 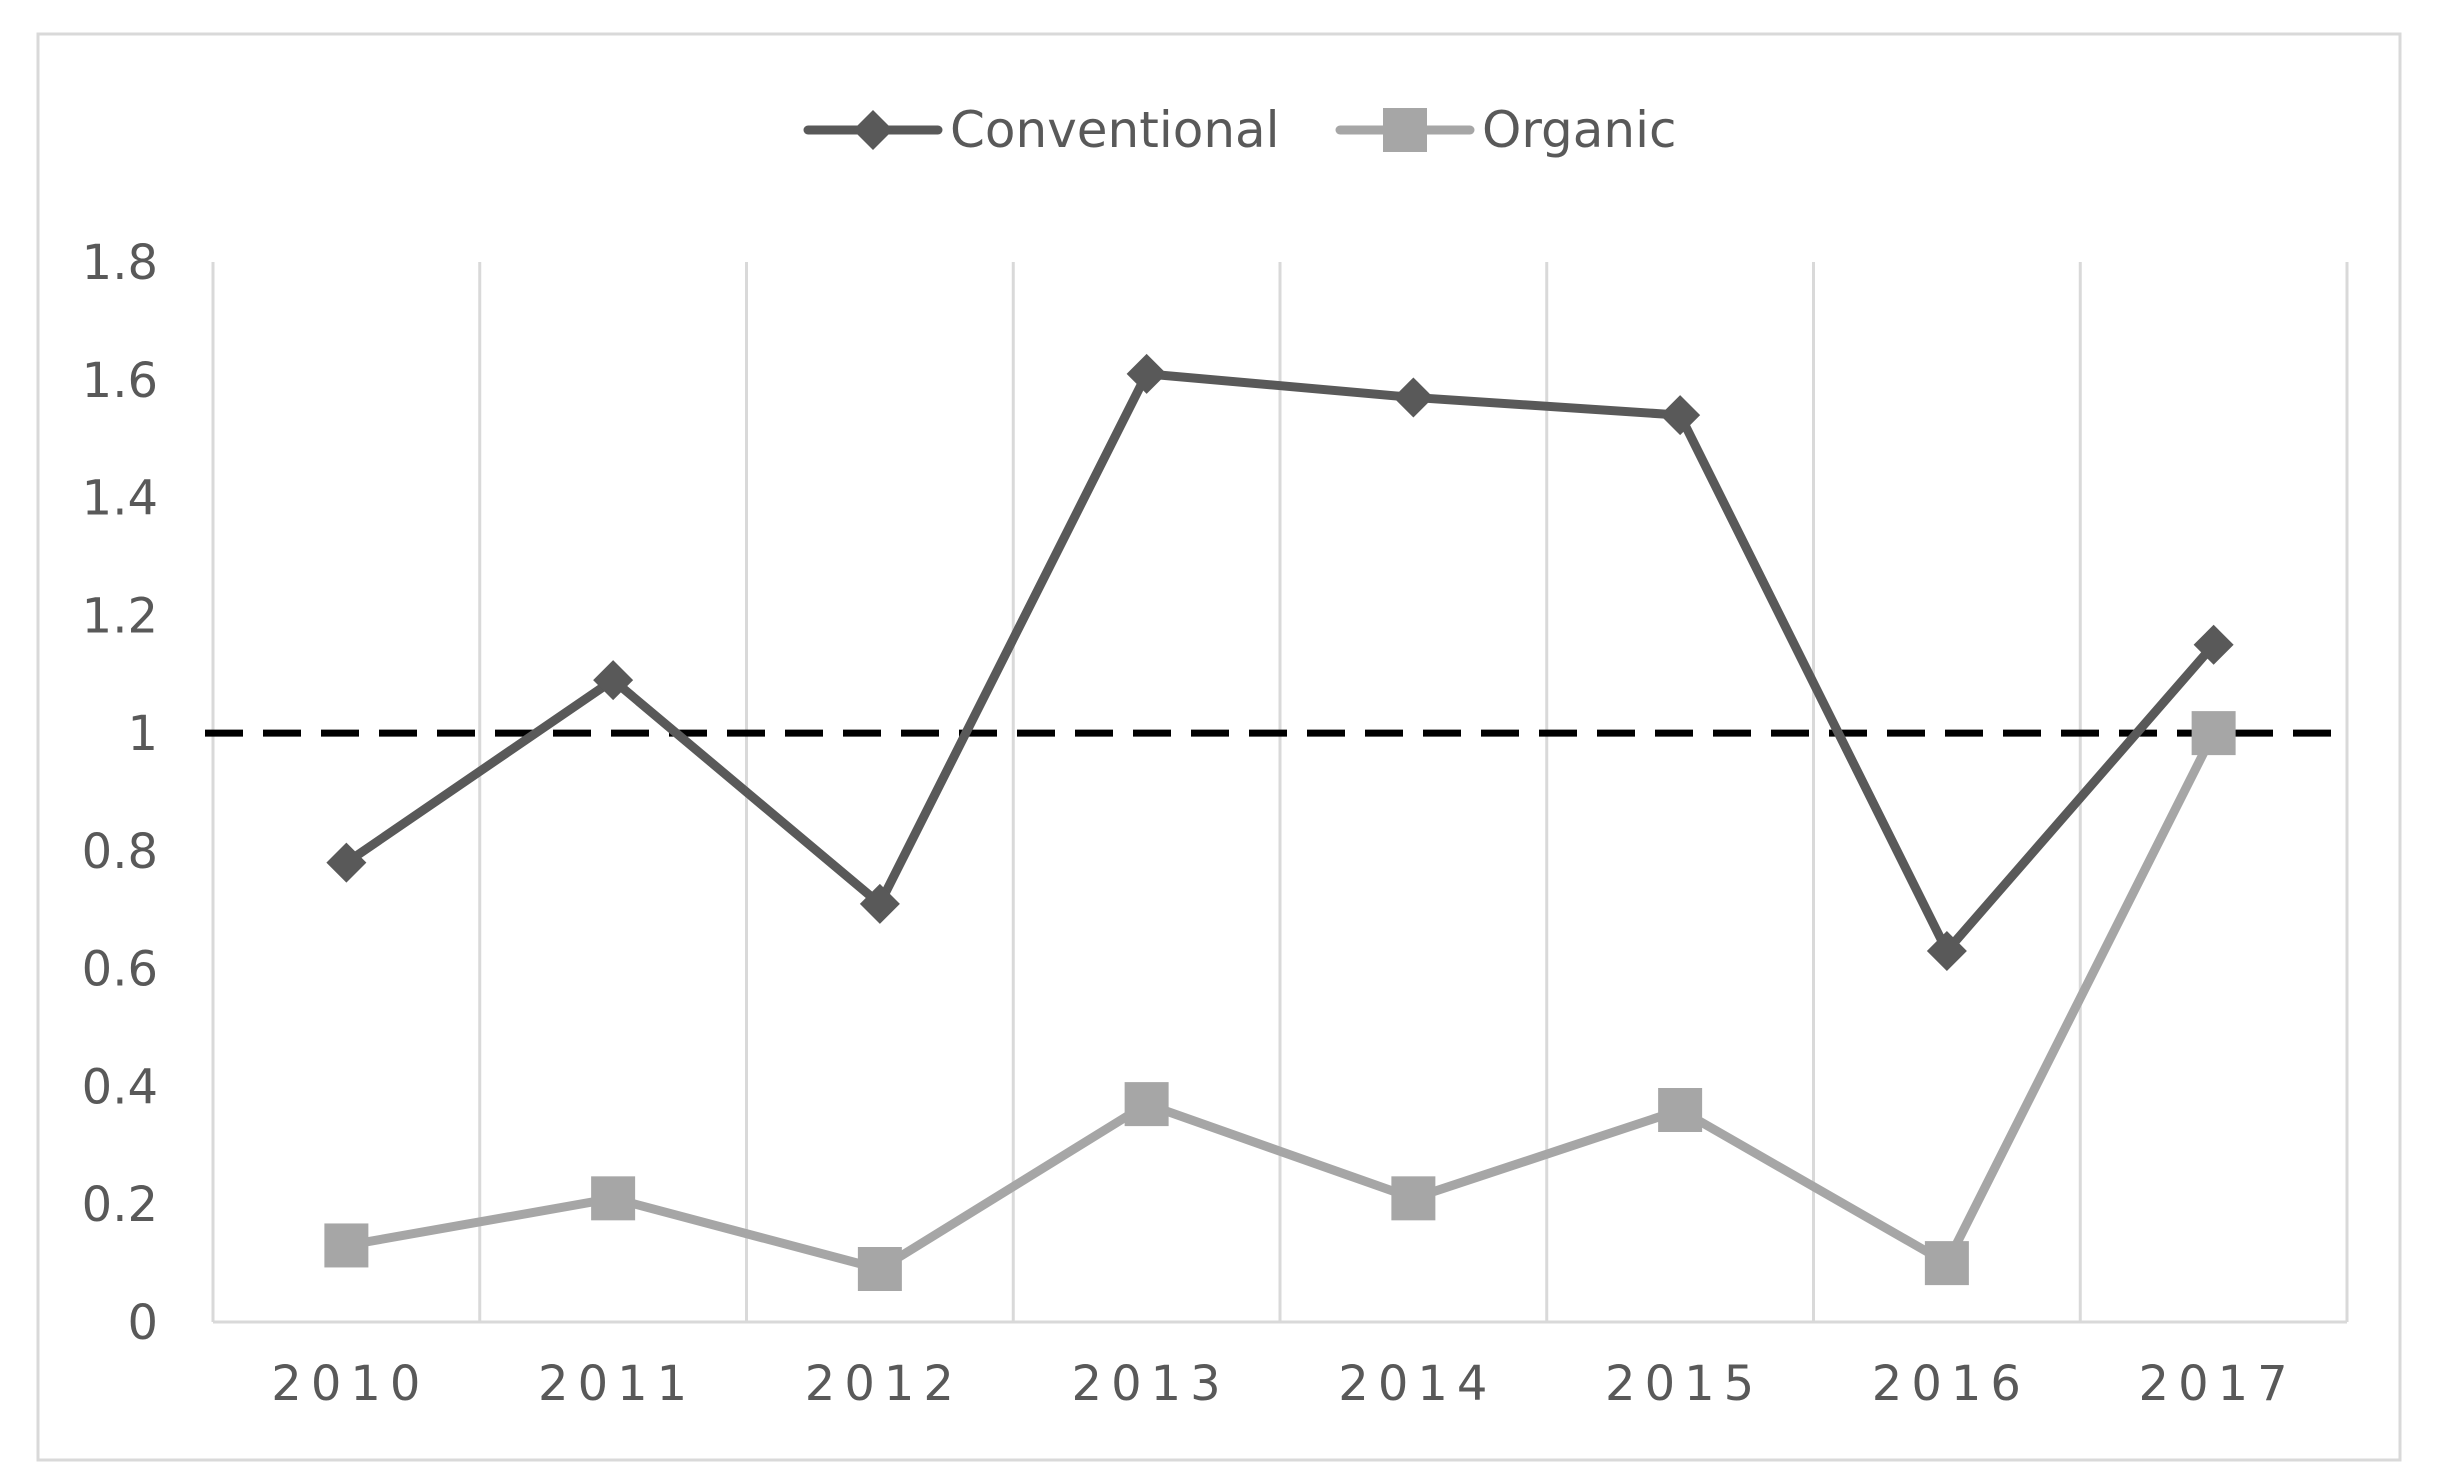 I want to click on x-tick-label: 2014, so click(x=1417, y=1384).